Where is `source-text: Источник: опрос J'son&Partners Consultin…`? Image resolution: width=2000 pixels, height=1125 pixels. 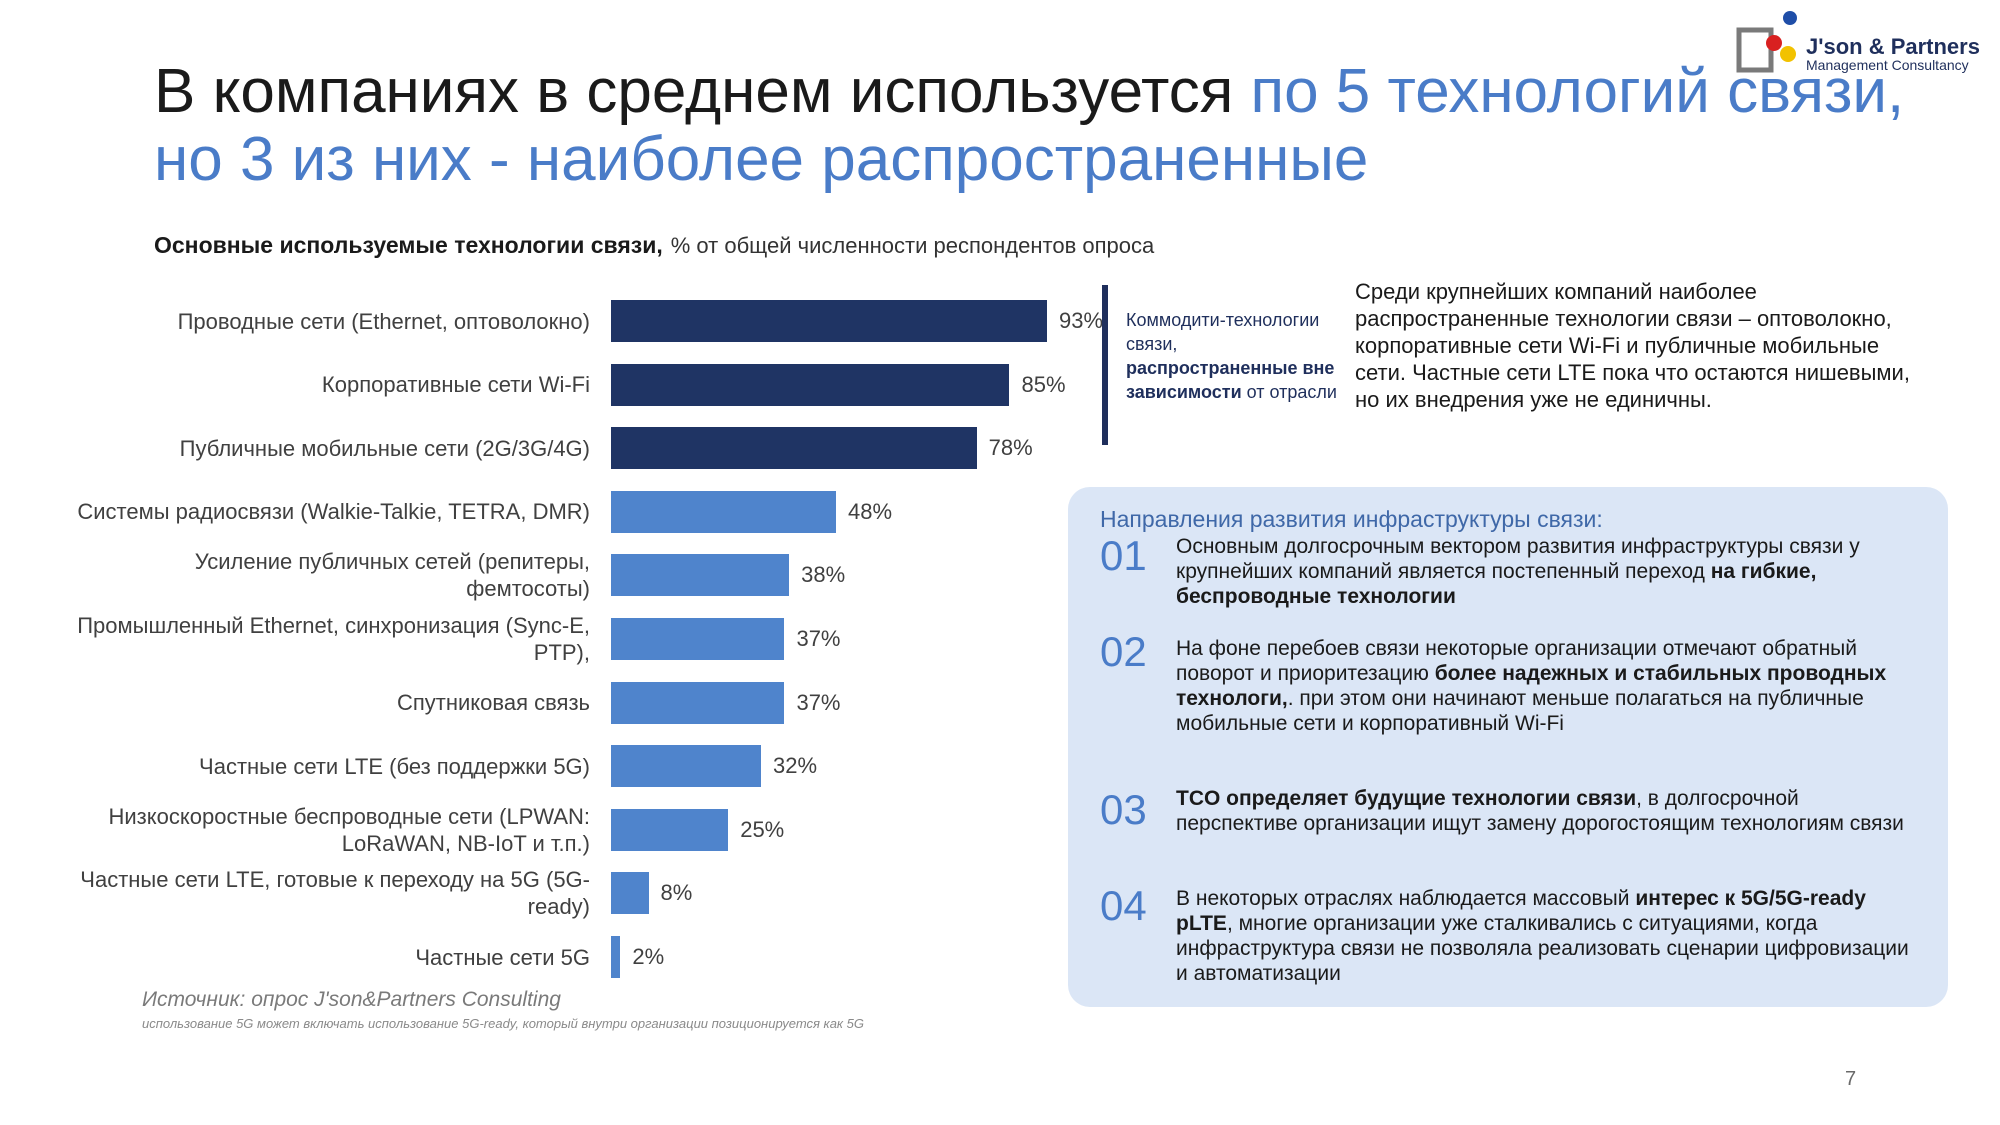 source-text: Источник: опрос J'son&Partners Consultin… is located at coordinates (351, 999).